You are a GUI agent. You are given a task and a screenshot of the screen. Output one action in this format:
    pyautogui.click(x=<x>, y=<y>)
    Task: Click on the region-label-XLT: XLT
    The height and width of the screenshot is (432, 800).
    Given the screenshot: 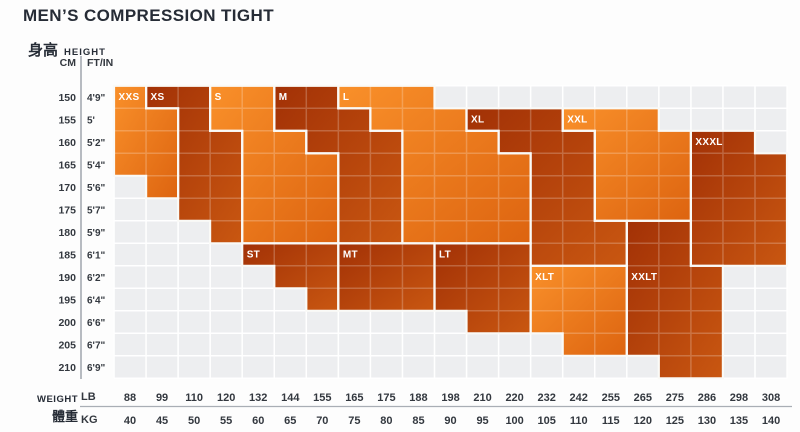 What is the action you would take?
    pyautogui.click(x=544, y=277)
    